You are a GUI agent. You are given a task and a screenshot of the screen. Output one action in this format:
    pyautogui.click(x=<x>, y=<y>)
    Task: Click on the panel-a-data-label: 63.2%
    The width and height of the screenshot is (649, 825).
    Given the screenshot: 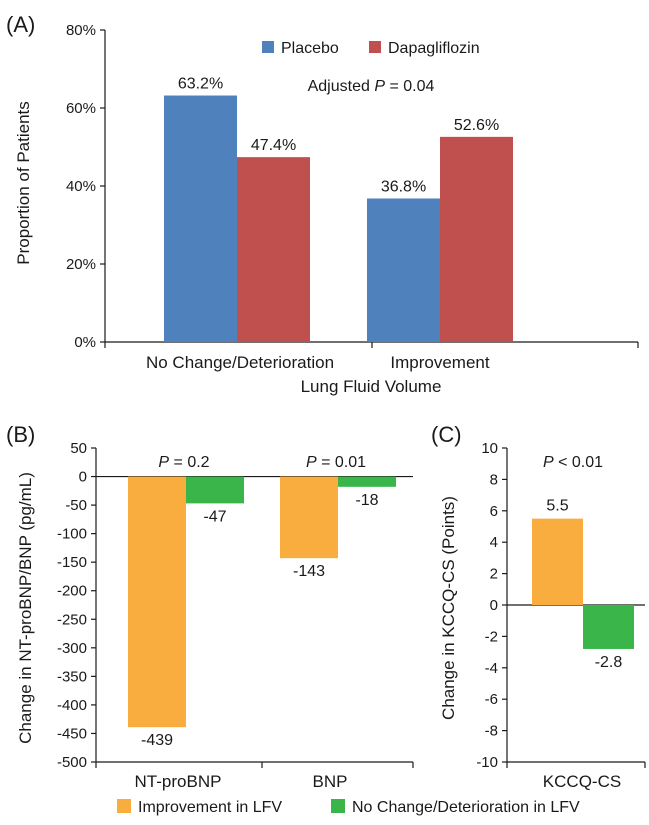 What is the action you would take?
    pyautogui.click(x=200, y=84)
    